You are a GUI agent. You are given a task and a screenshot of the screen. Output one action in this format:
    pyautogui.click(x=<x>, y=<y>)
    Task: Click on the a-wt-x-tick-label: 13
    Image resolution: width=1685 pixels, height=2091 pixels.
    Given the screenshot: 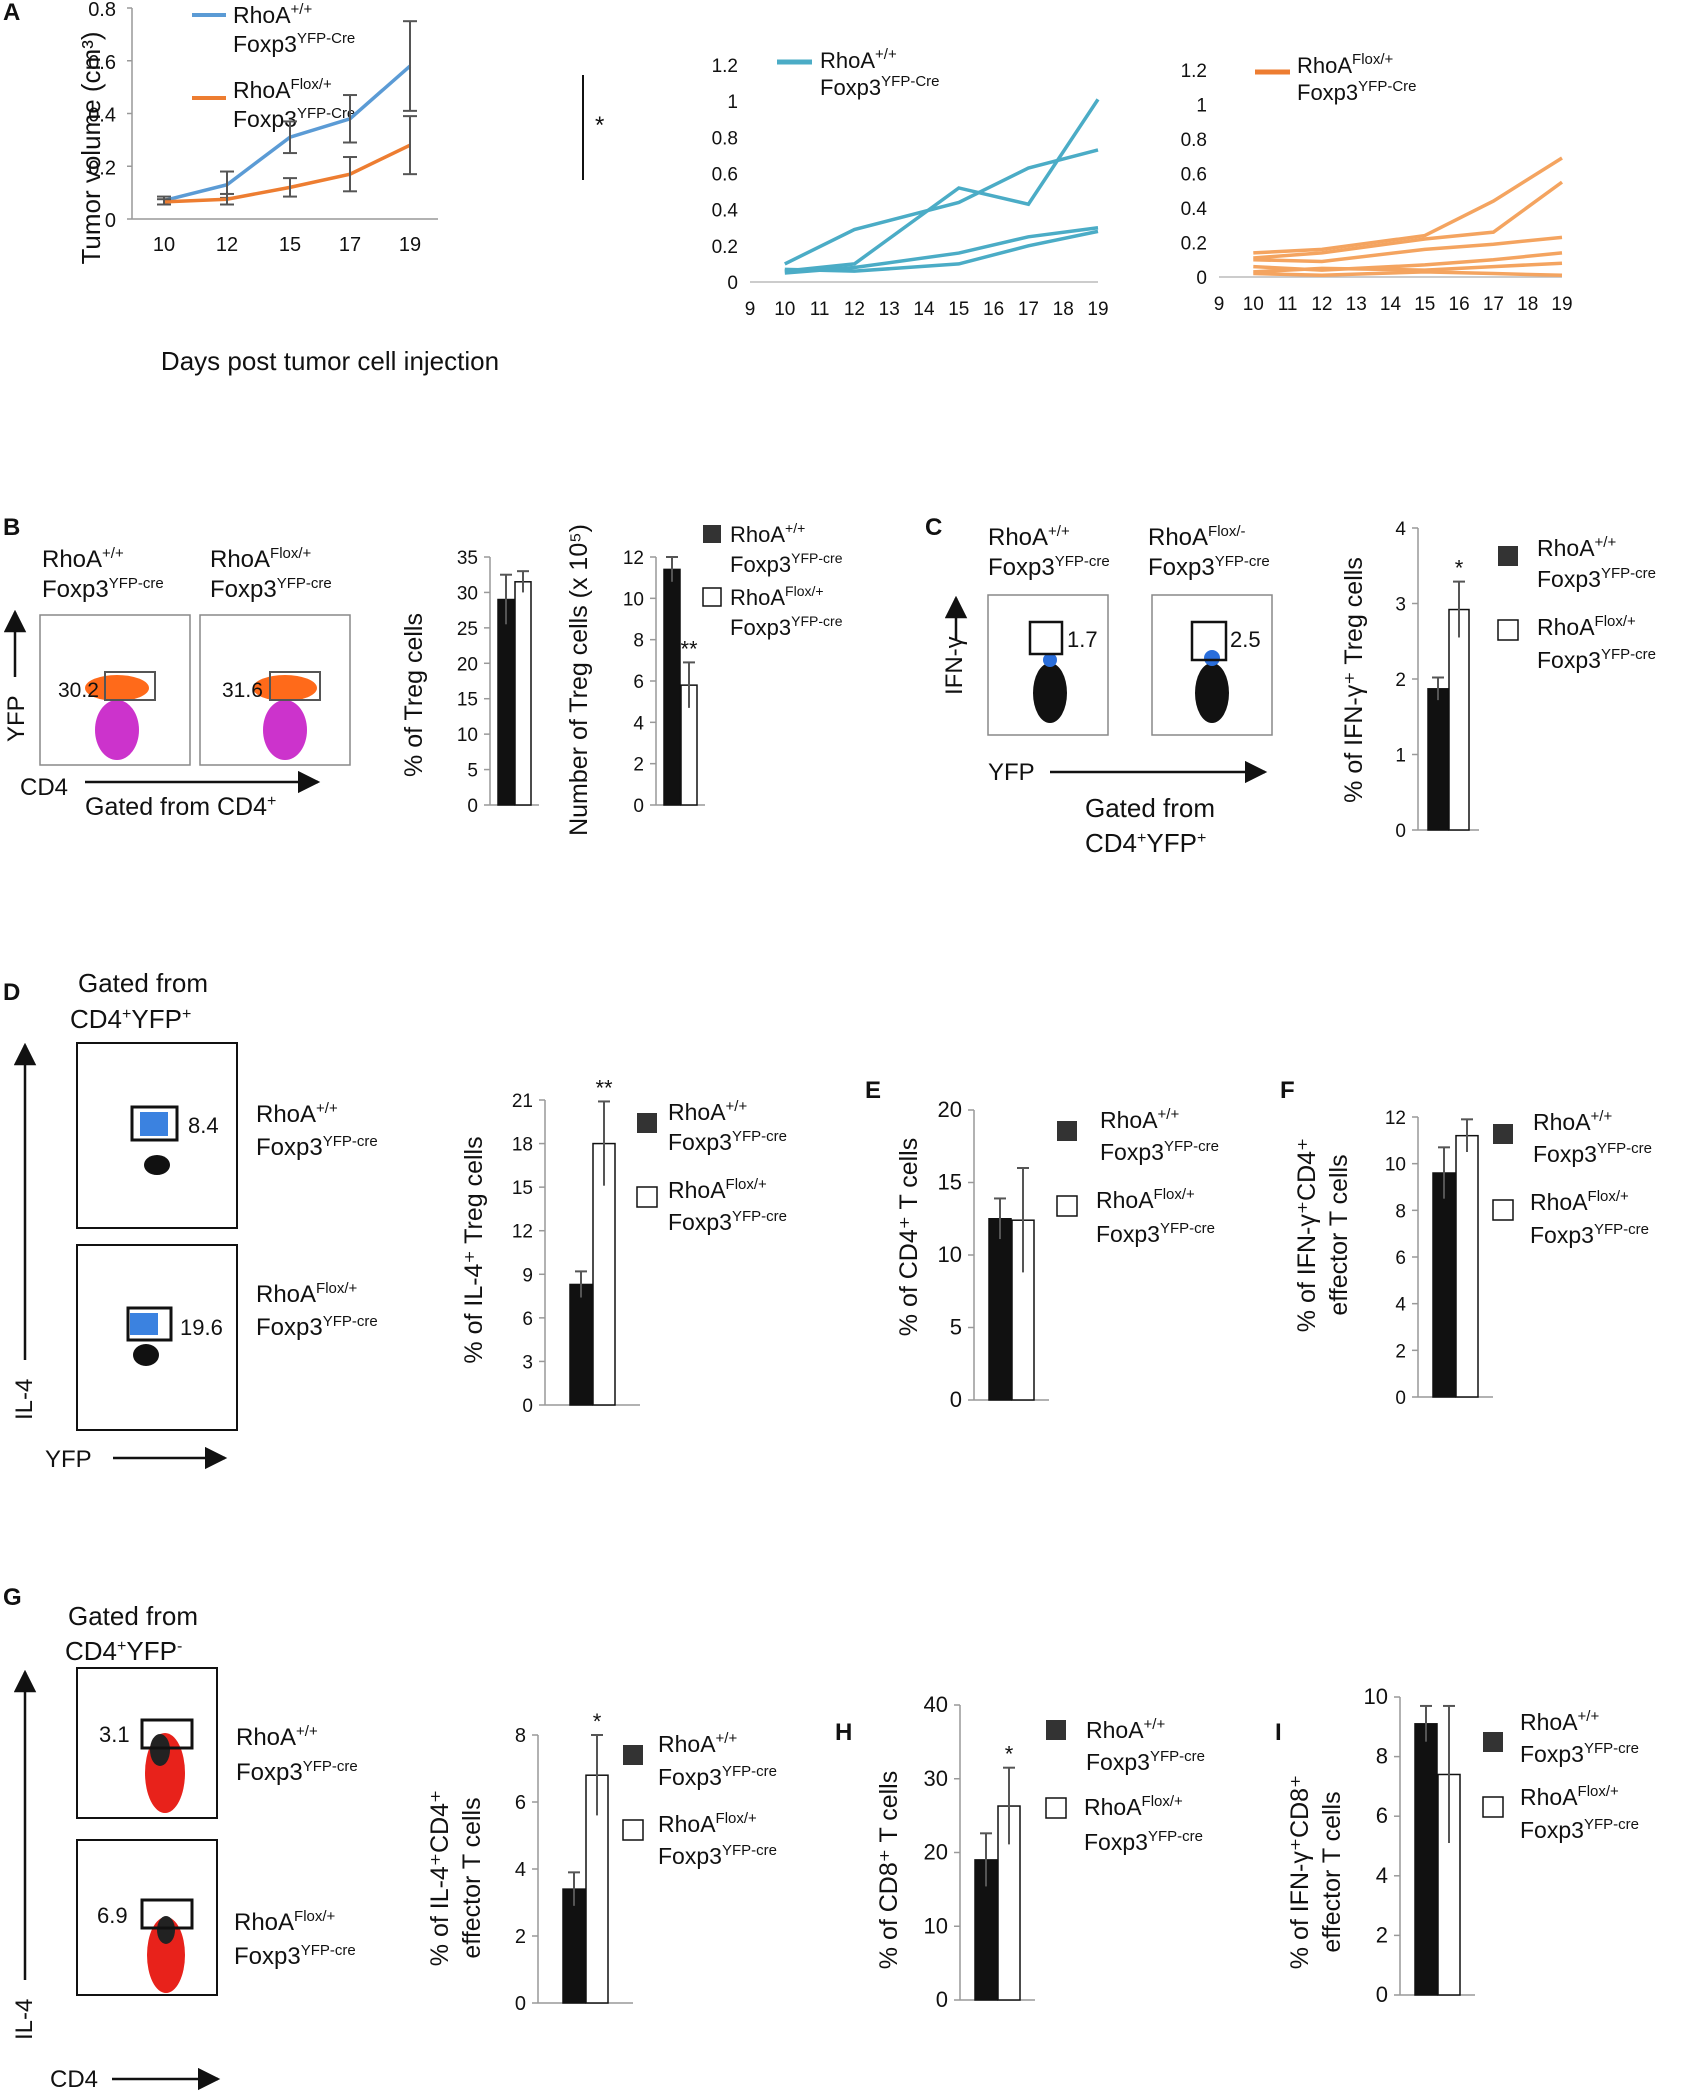 What is the action you would take?
    pyautogui.click(x=889, y=309)
    